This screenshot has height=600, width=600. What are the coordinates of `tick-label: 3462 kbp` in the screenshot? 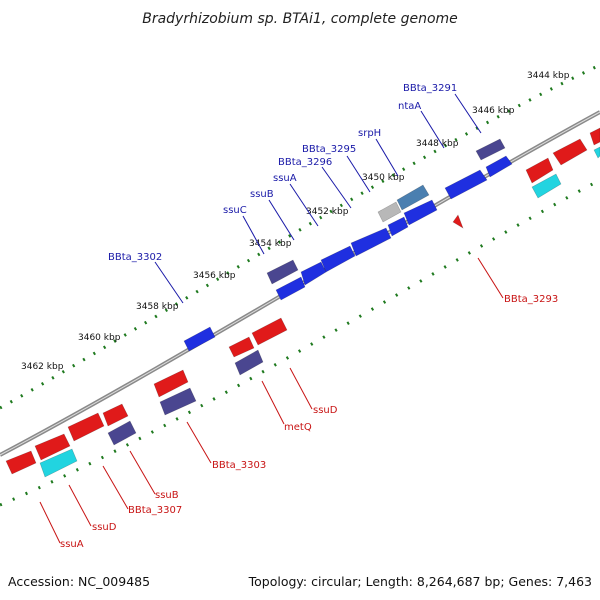 It's located at (42, 367).